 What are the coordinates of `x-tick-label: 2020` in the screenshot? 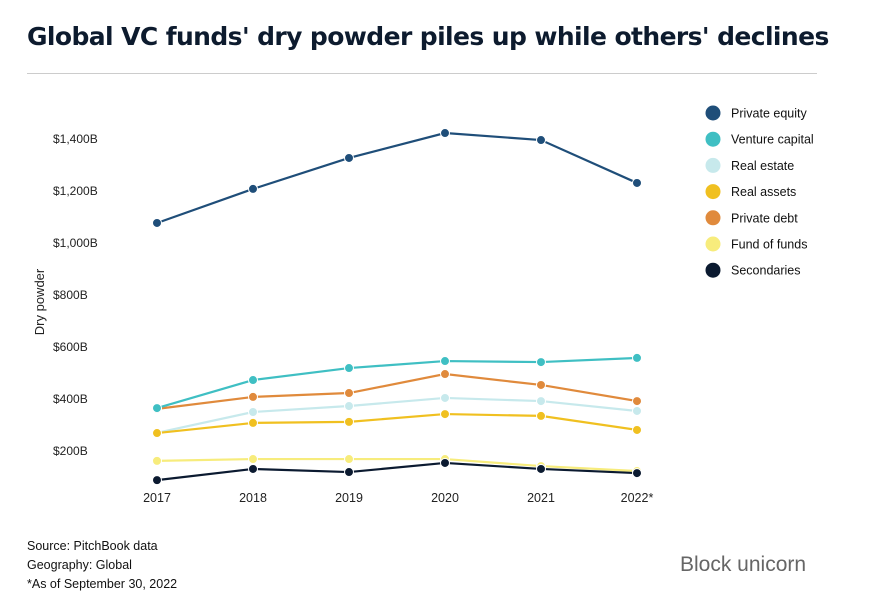 It's located at (445, 498).